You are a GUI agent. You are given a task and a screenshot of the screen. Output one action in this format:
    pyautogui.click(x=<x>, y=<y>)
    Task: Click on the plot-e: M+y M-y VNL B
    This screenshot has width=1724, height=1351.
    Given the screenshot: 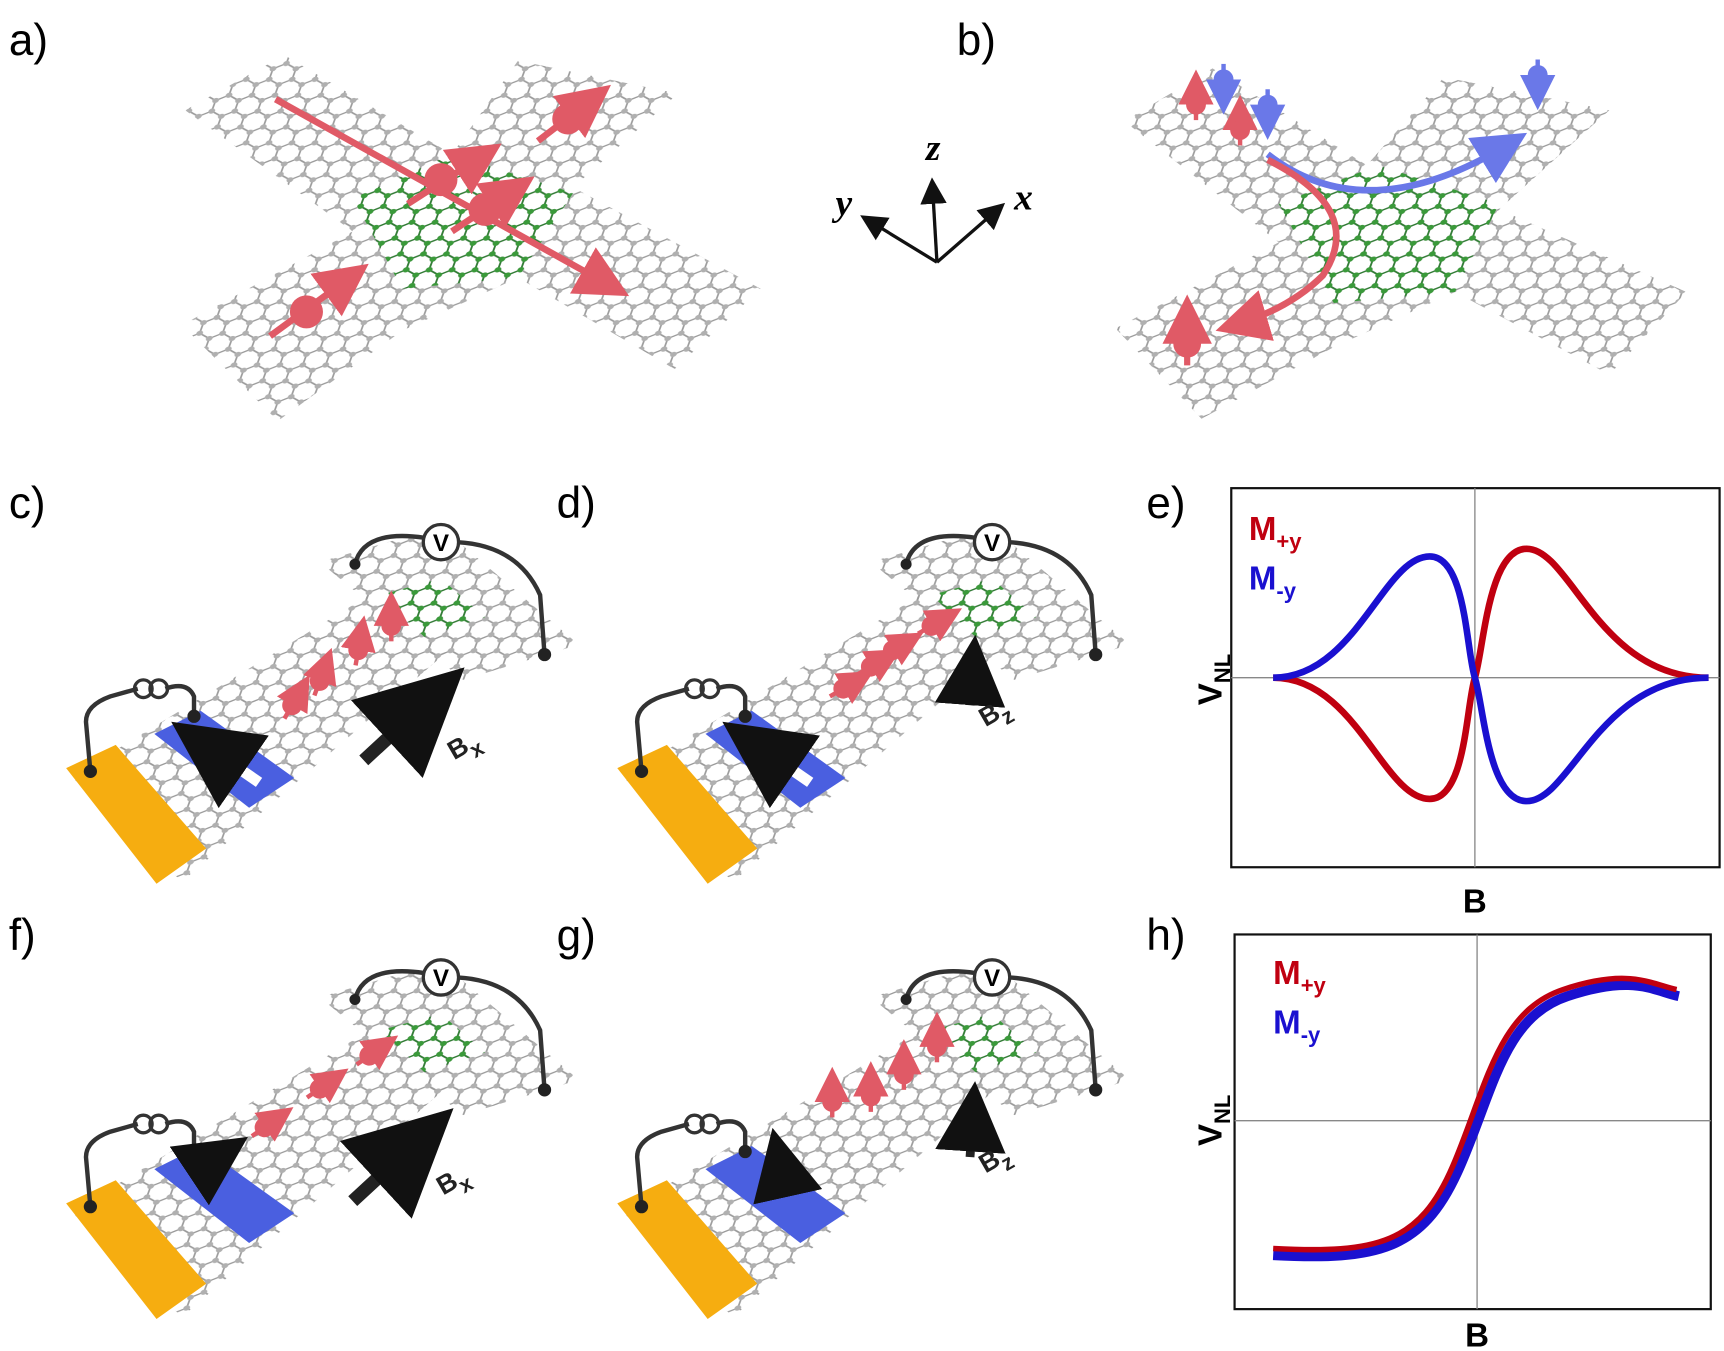 What is the action you would take?
    pyautogui.click(x=1456, y=703)
    